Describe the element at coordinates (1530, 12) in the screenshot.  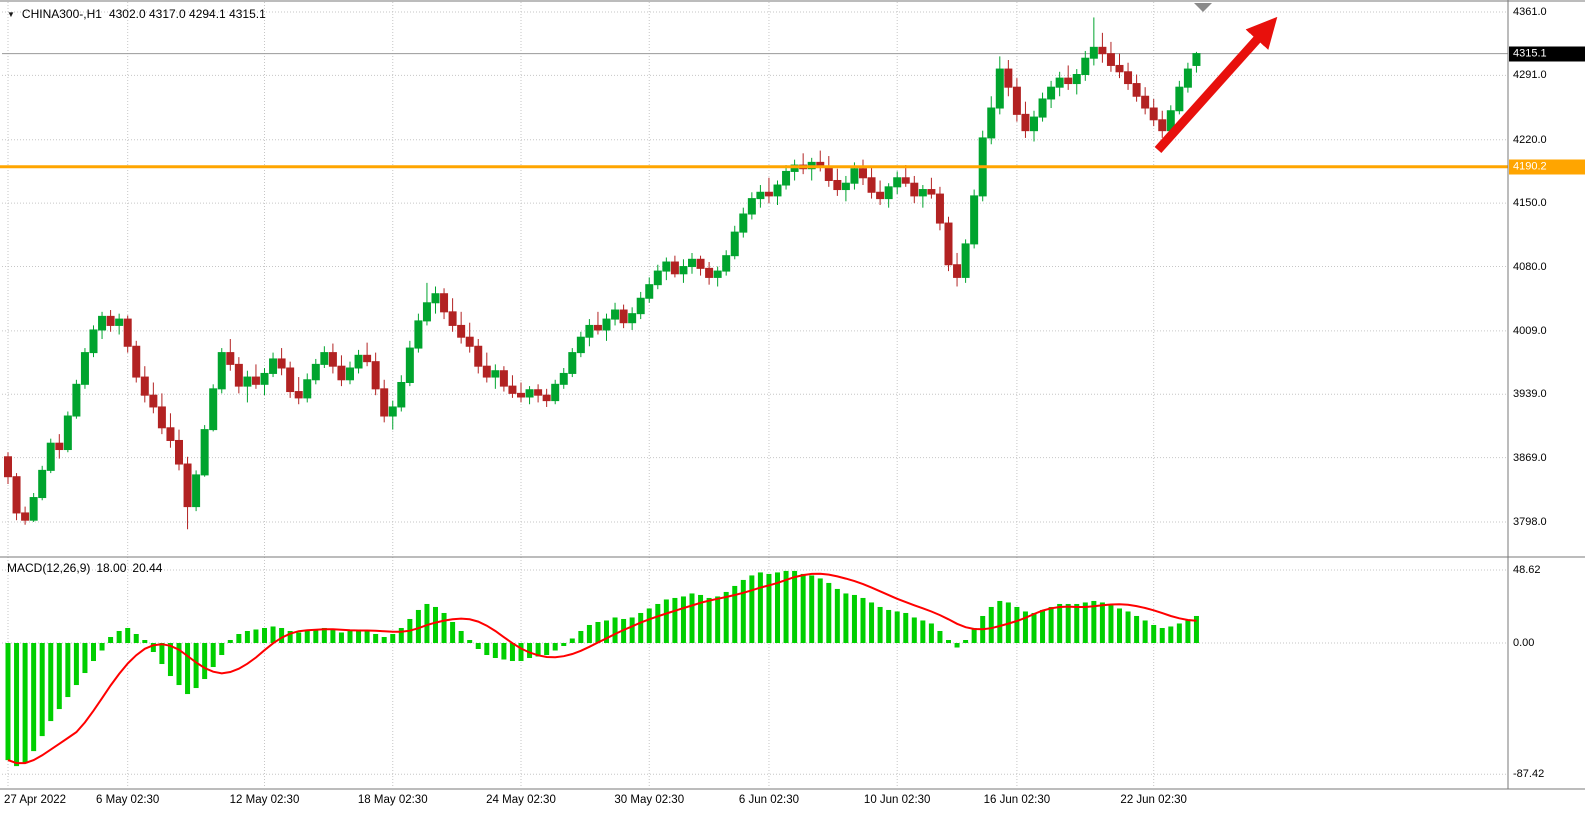
I see `price-tick-label: 4361.0` at that location.